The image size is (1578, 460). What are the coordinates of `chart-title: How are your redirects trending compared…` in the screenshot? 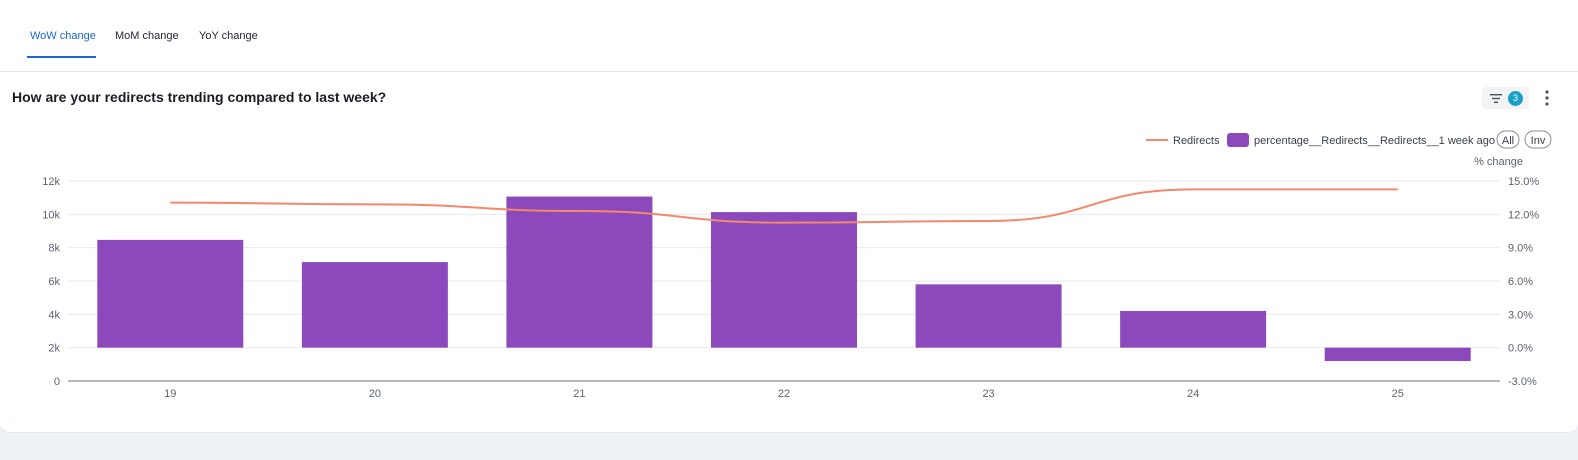 It's located at (199, 97).